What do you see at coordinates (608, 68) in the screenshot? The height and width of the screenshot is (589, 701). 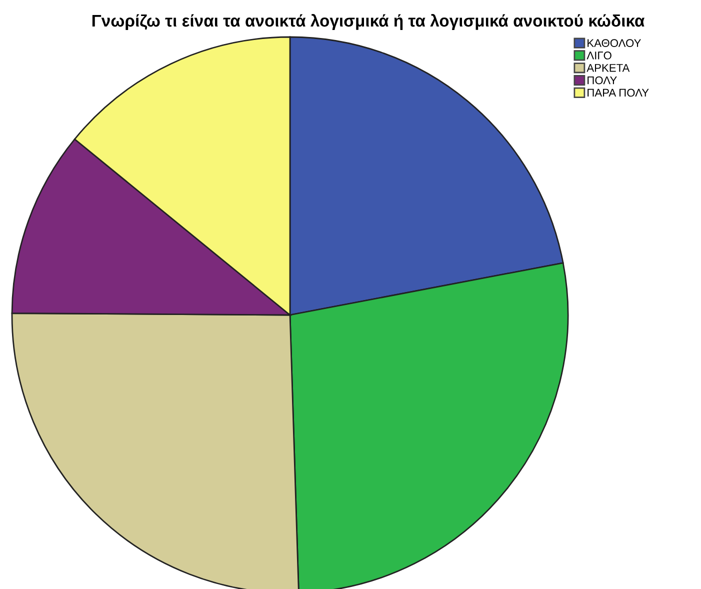 I see `legend-label: ΑΡΚΕΤΑ` at bounding box center [608, 68].